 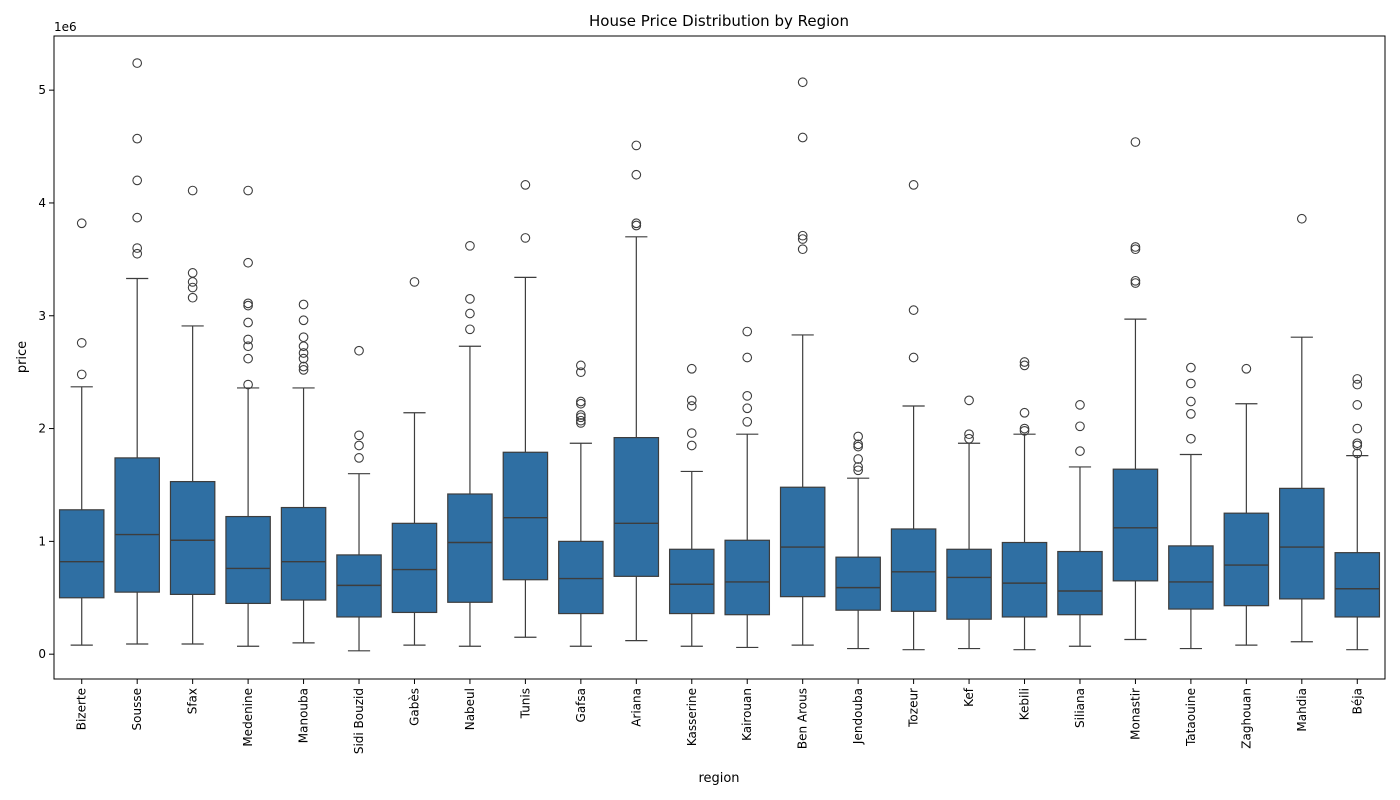 I want to click on y-axis-label: price, so click(x=22, y=357).